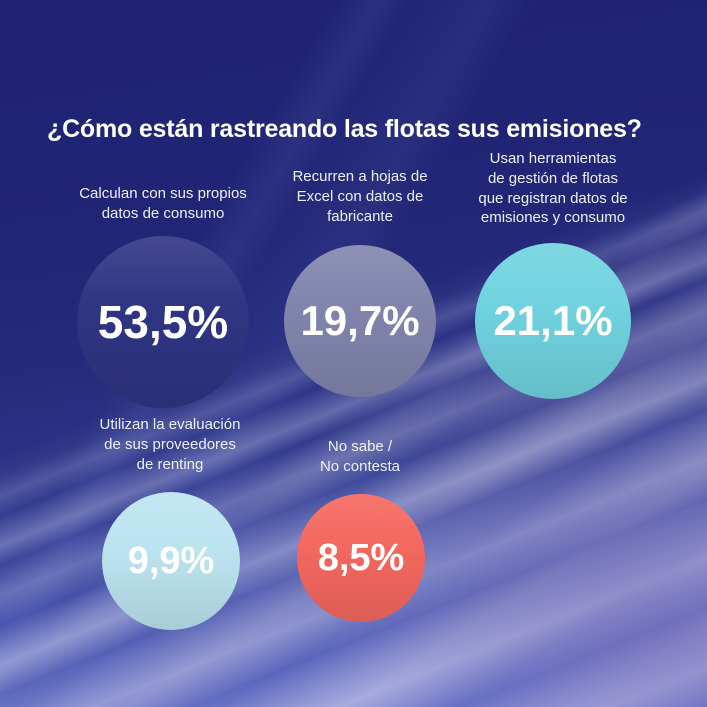 This screenshot has width=707, height=707. Describe the element at coordinates (360, 456) in the screenshot. I see `bubble-label-no-answer: No sabe / No contesta` at that location.